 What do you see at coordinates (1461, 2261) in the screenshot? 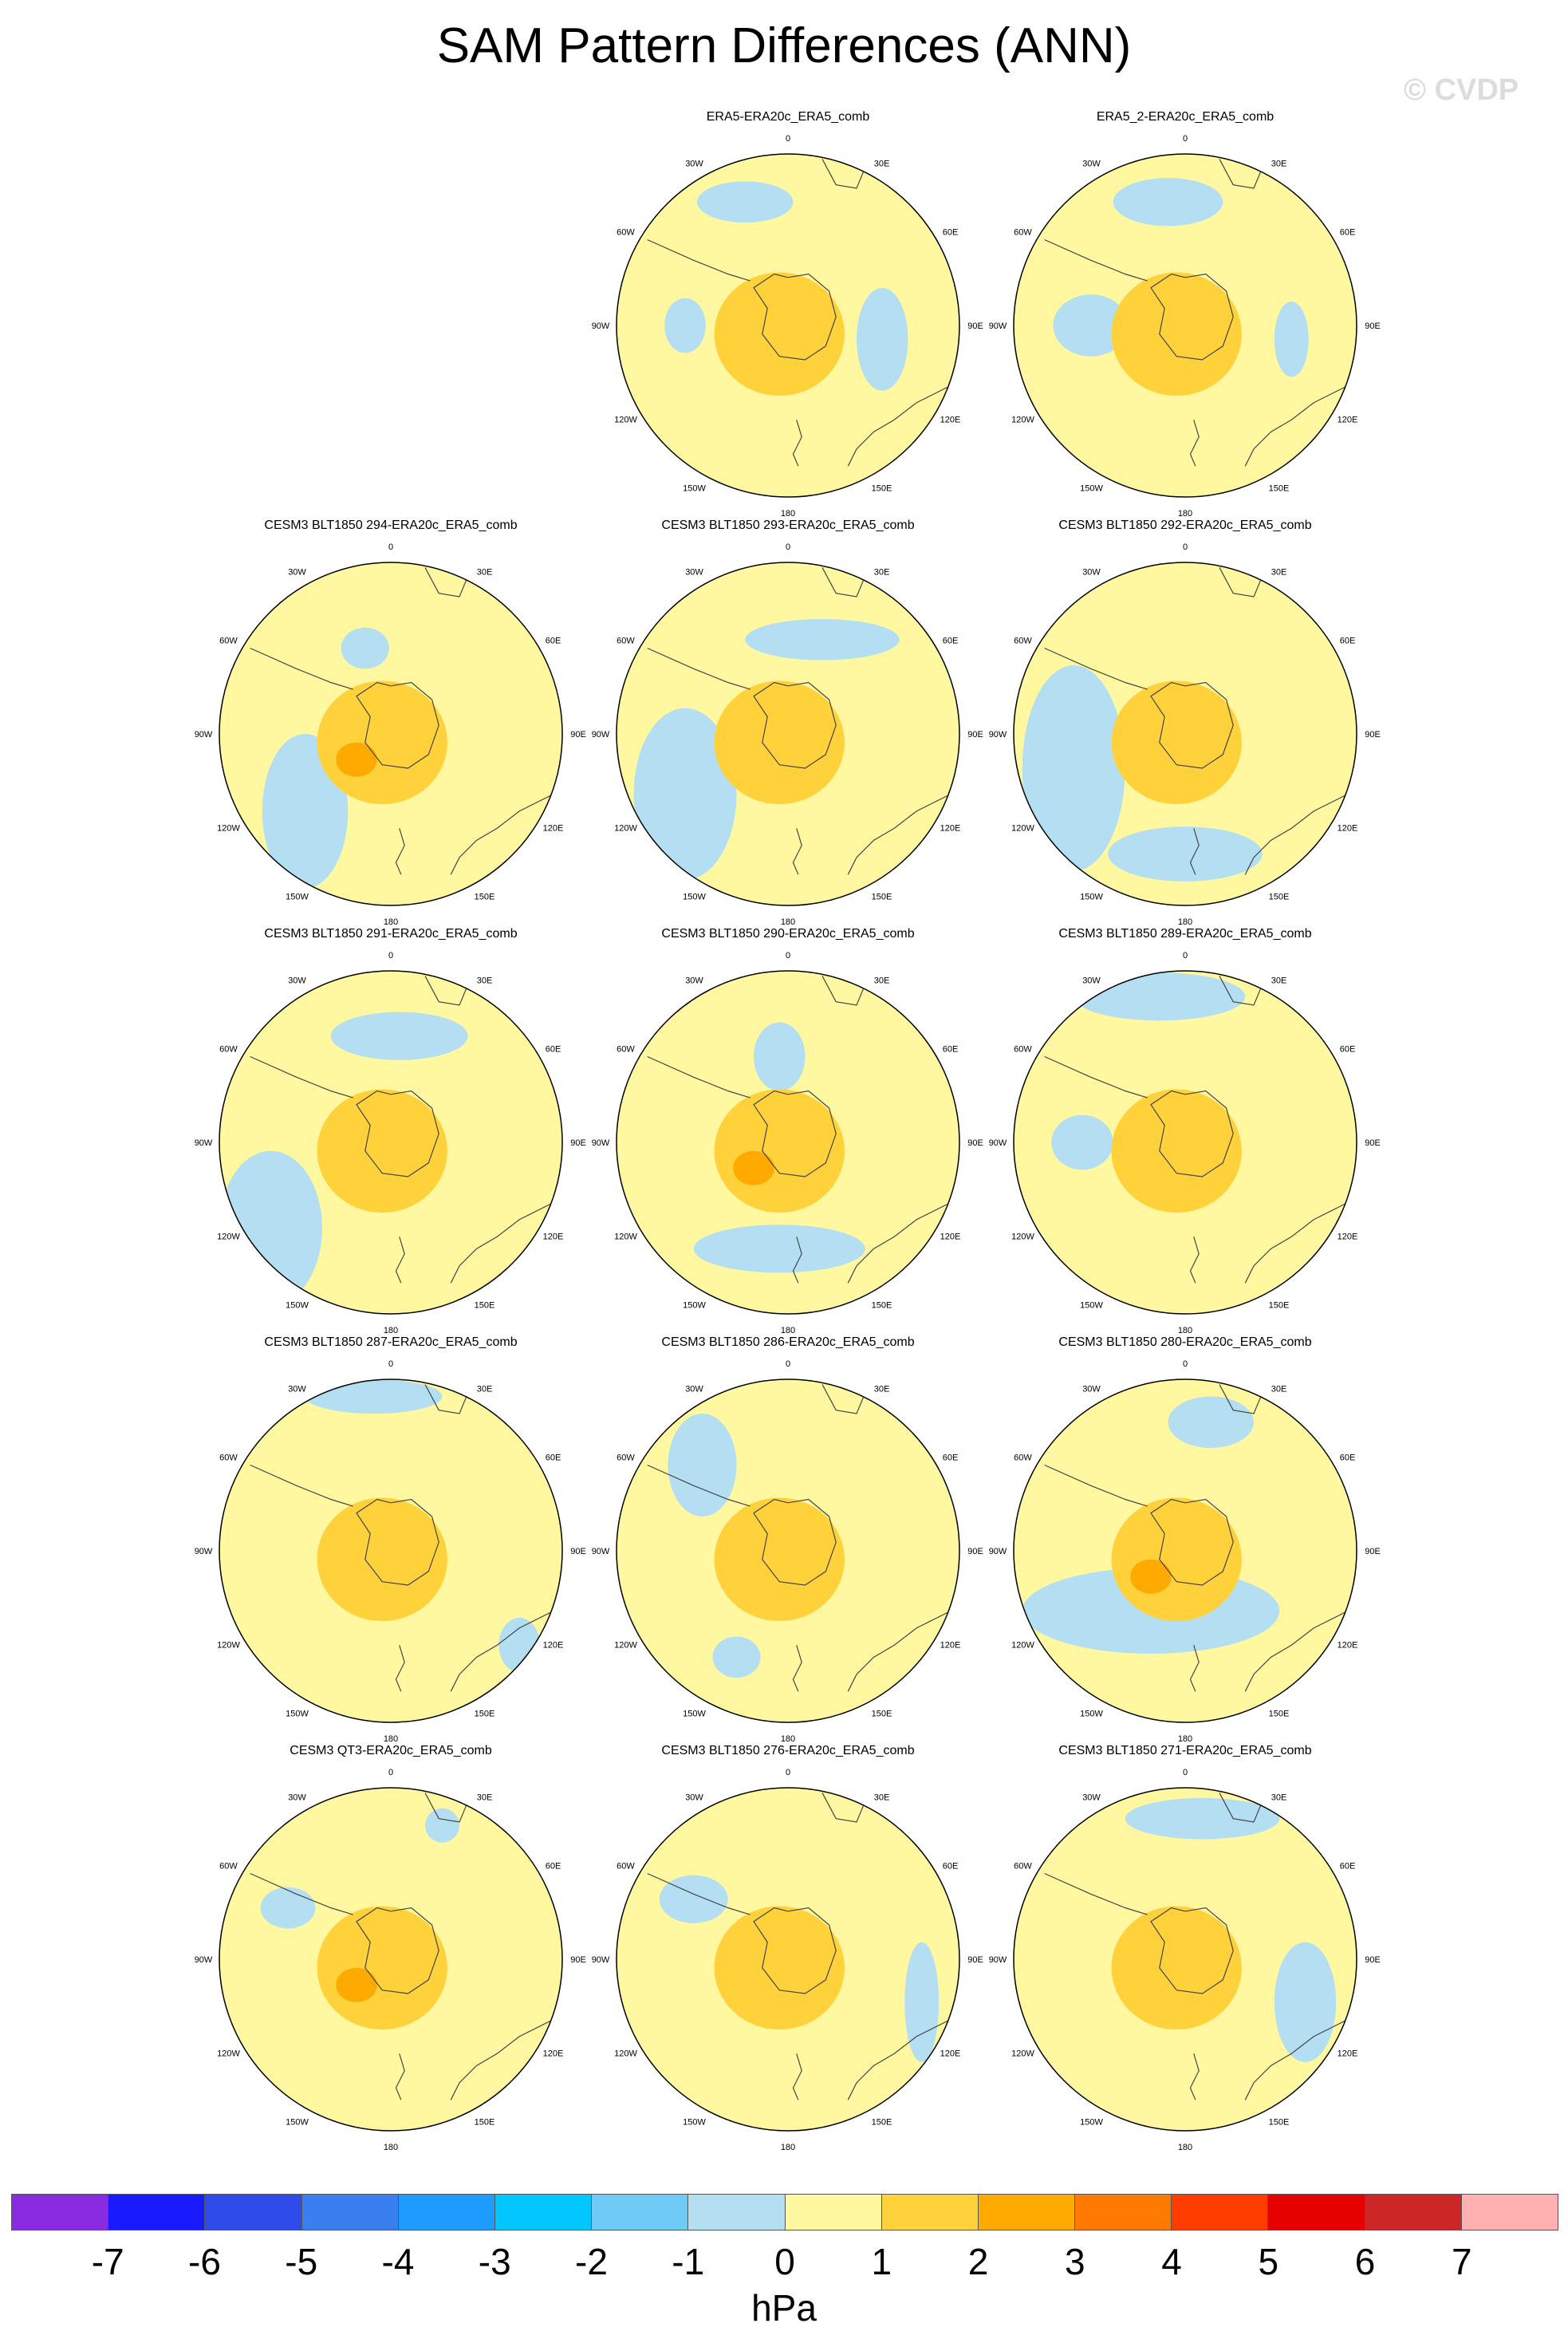
I see `colorbar-tick-label: 7` at bounding box center [1461, 2261].